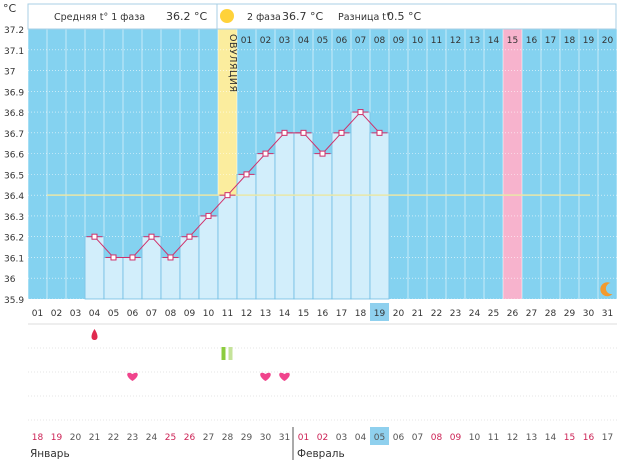 This screenshot has width=625, height=469. Describe the element at coordinates (474, 41) in the screenshot. I see `phase2-day-label: 13` at that location.